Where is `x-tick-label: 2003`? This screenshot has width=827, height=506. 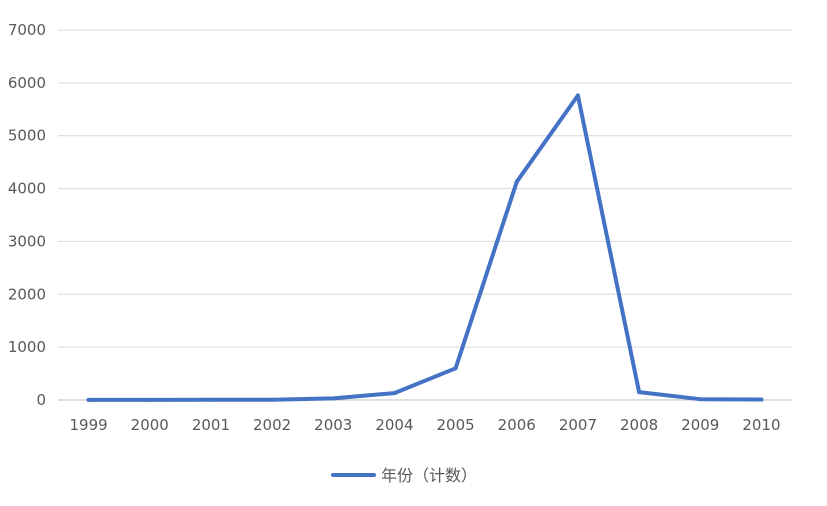 x-tick-label: 2003 is located at coordinates (333, 425).